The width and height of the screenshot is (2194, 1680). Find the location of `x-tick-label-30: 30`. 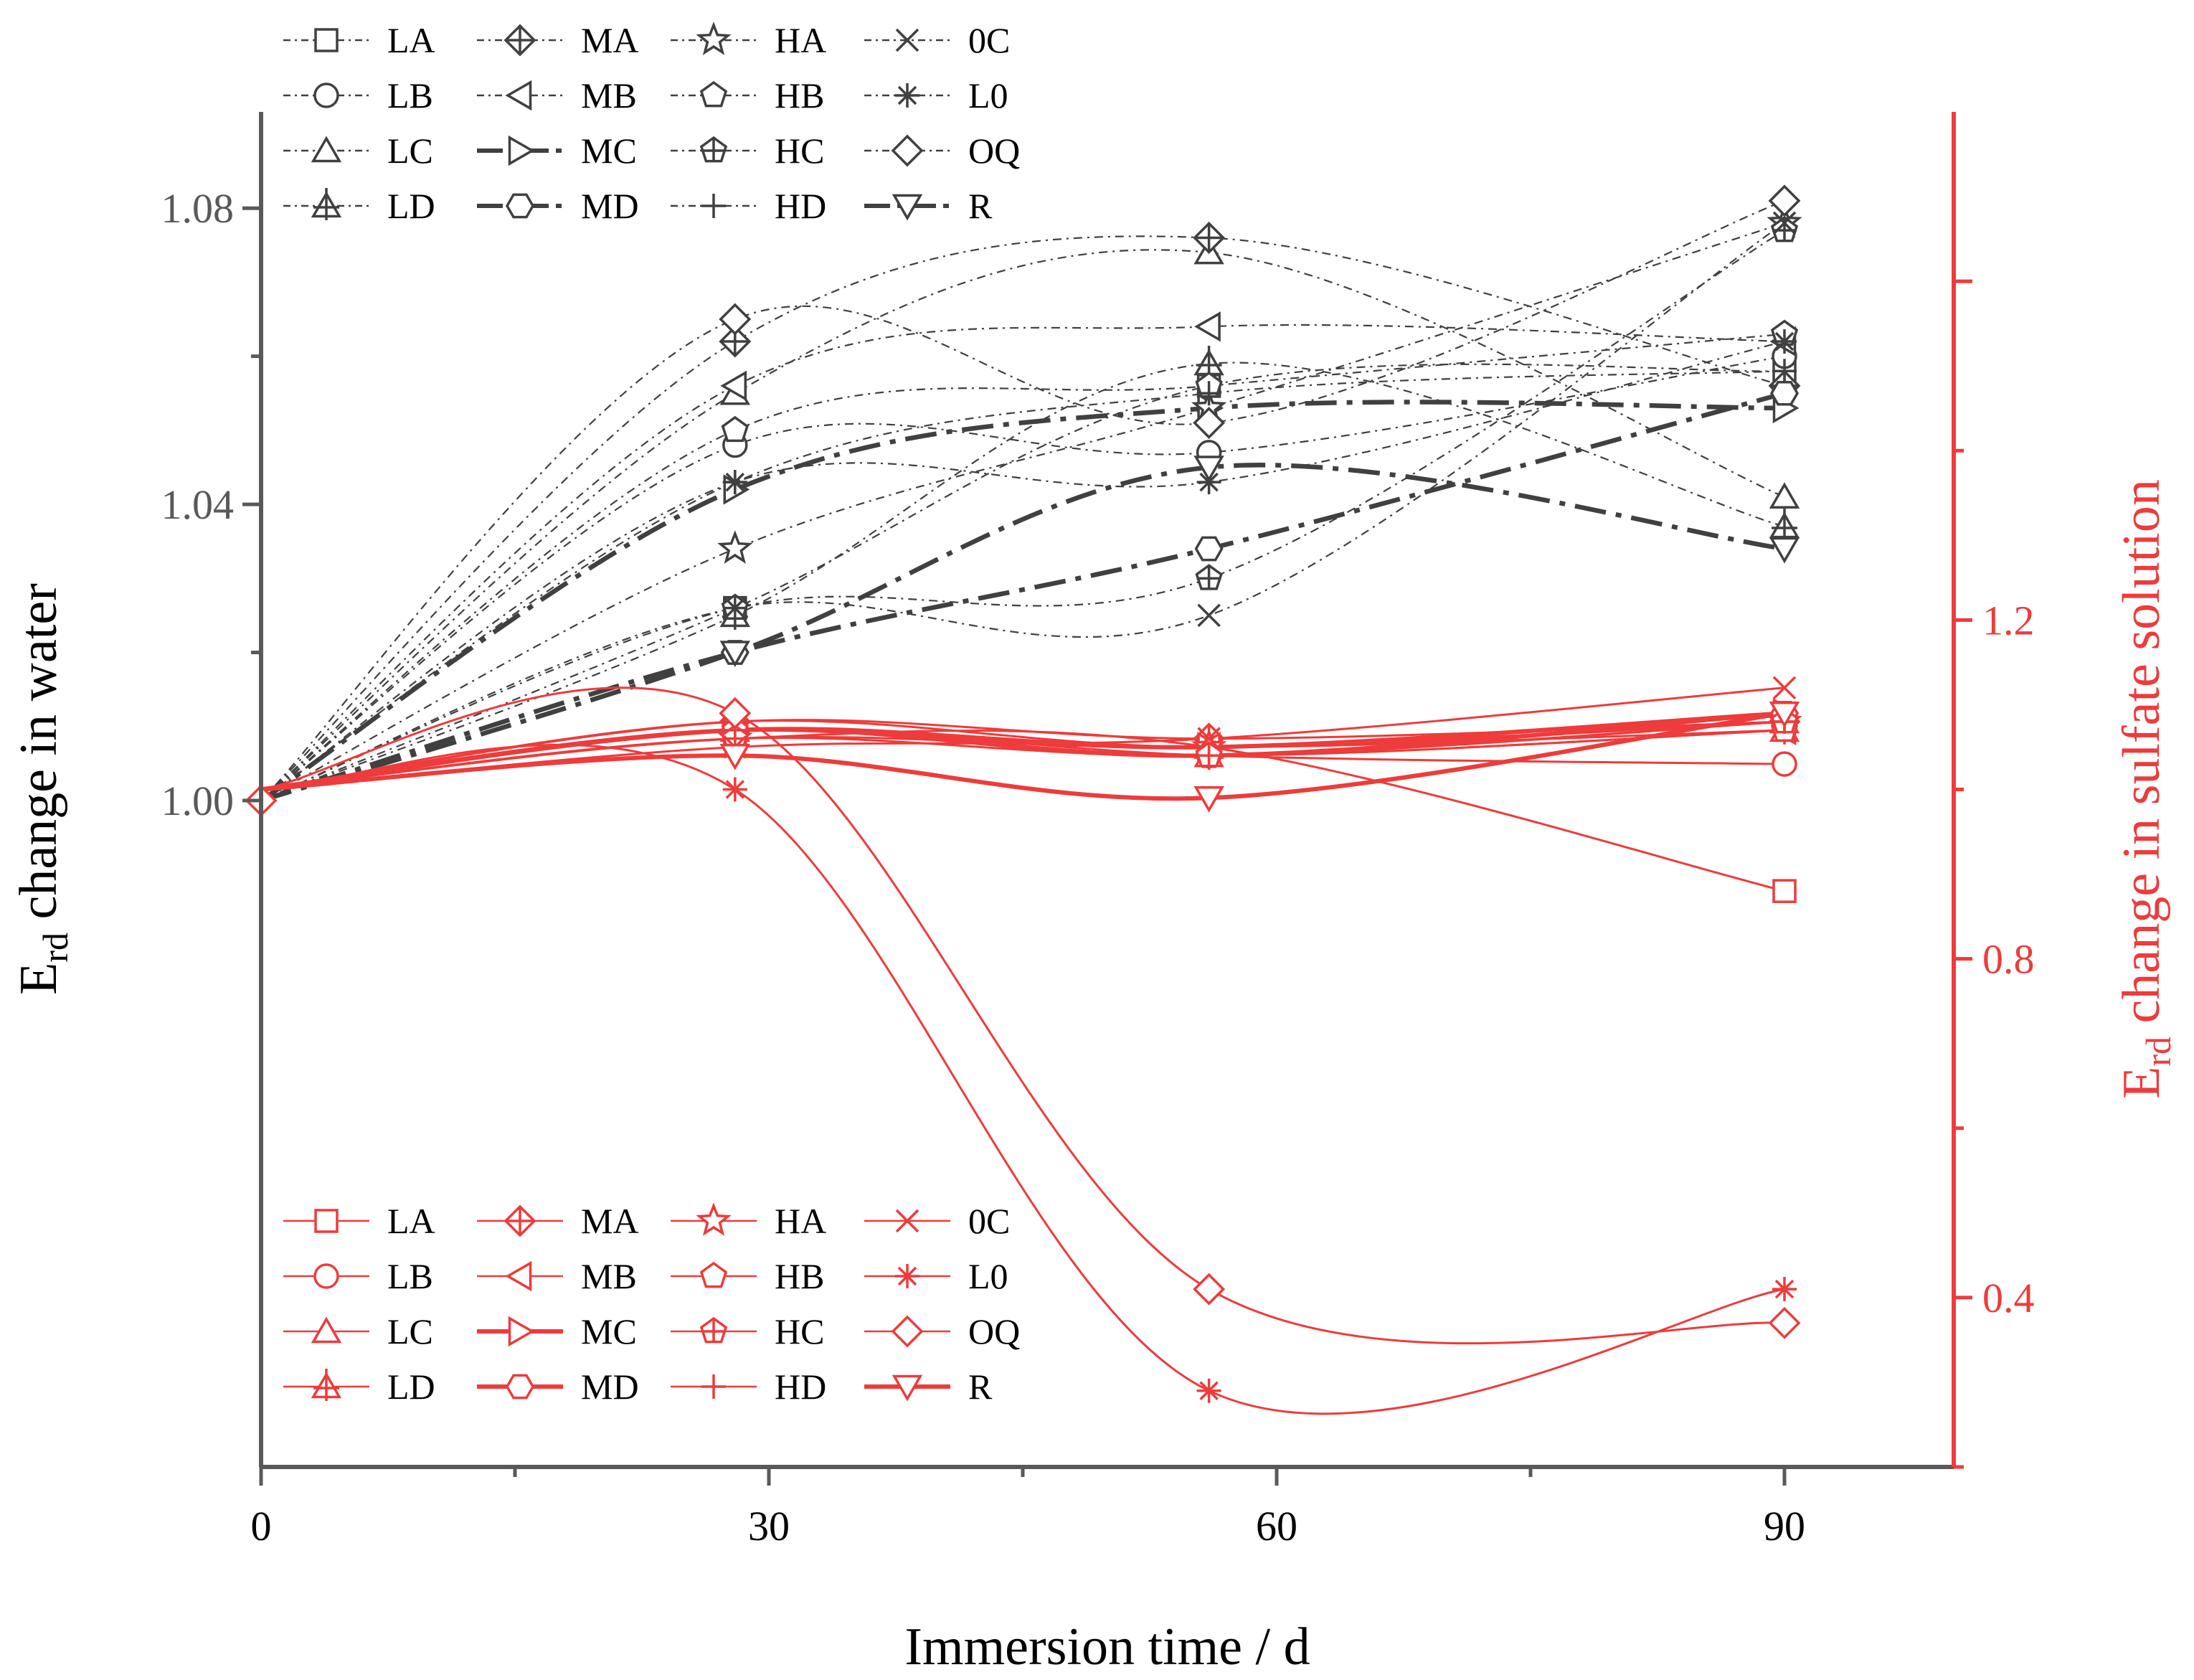

x-tick-label-30: 30 is located at coordinates (769, 1526).